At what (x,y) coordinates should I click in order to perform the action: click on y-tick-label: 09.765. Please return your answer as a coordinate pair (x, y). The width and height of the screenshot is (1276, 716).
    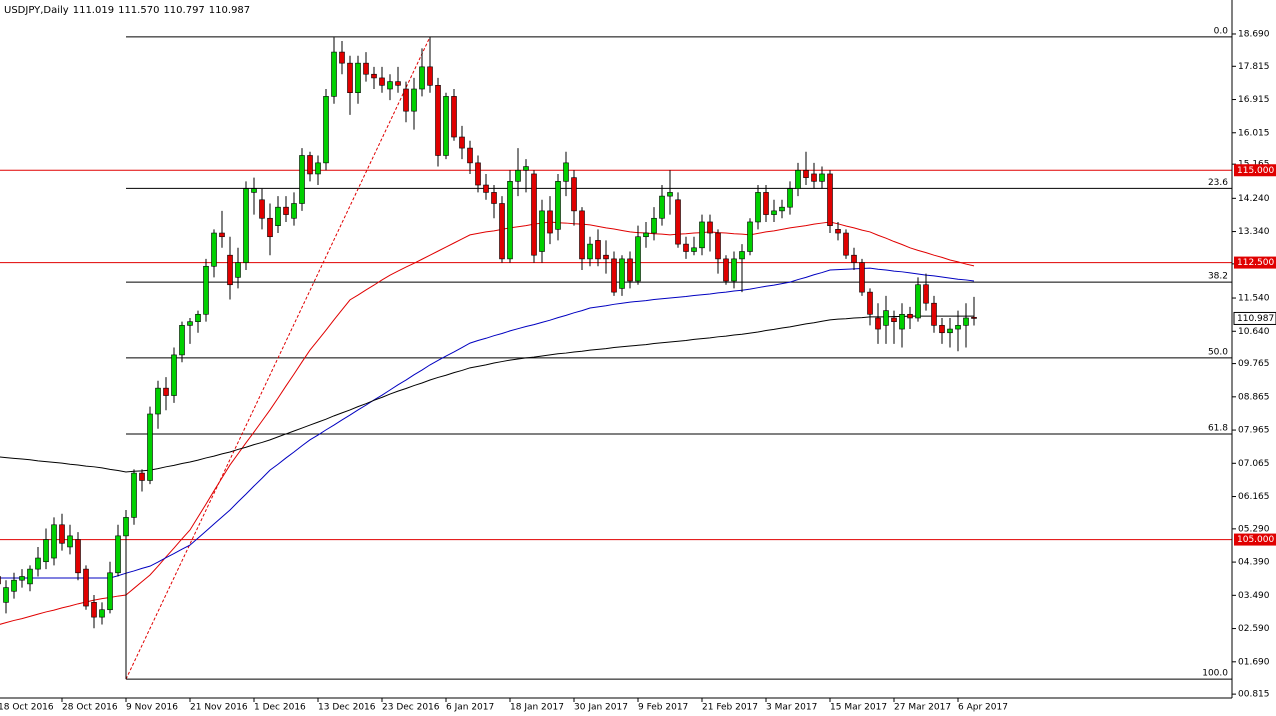
    Looking at the image, I should click on (1254, 364).